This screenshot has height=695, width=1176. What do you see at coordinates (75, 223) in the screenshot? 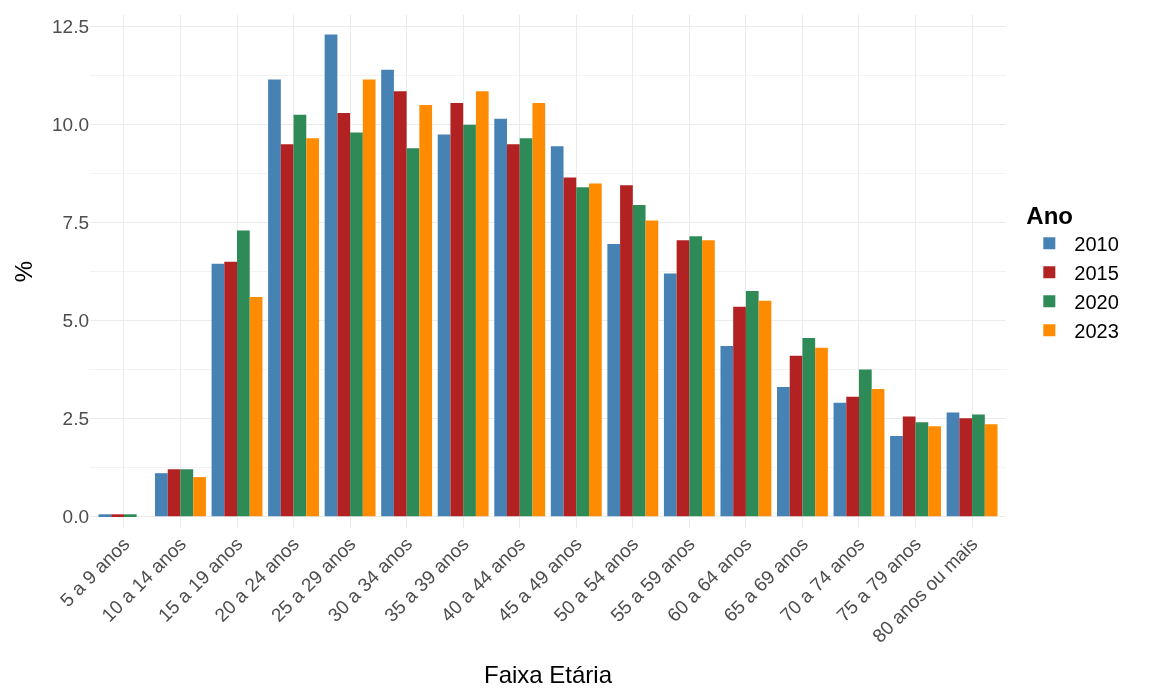
I see `y-tick-label: 7.5` at bounding box center [75, 223].